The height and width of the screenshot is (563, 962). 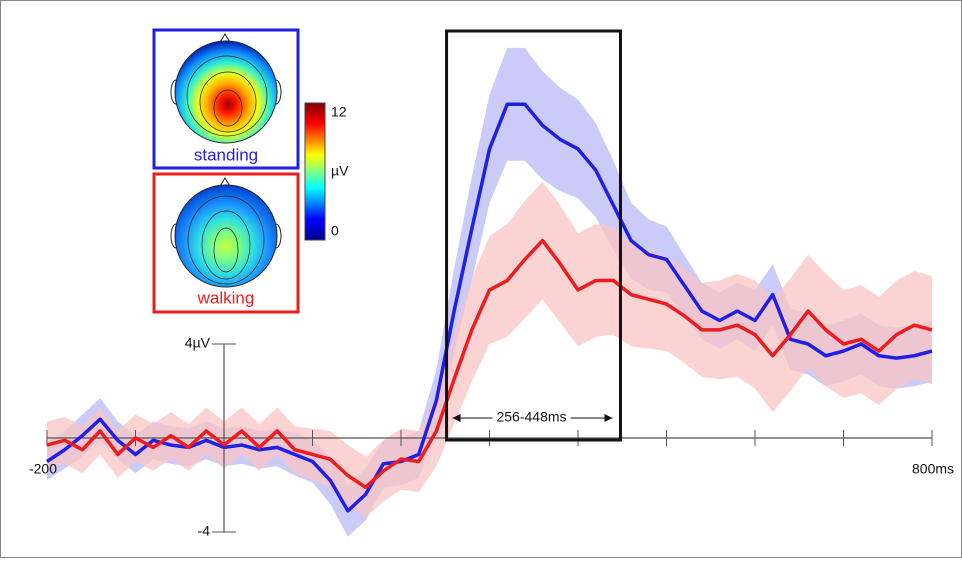 I want to click on x-tick-label: -200, so click(x=43, y=469).